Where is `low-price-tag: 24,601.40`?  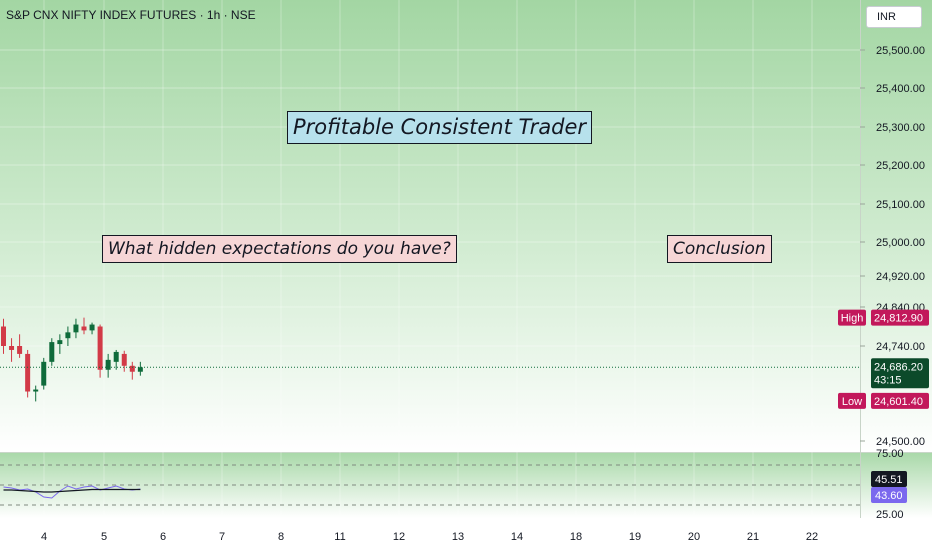 low-price-tag: 24,601.40 is located at coordinates (900, 400).